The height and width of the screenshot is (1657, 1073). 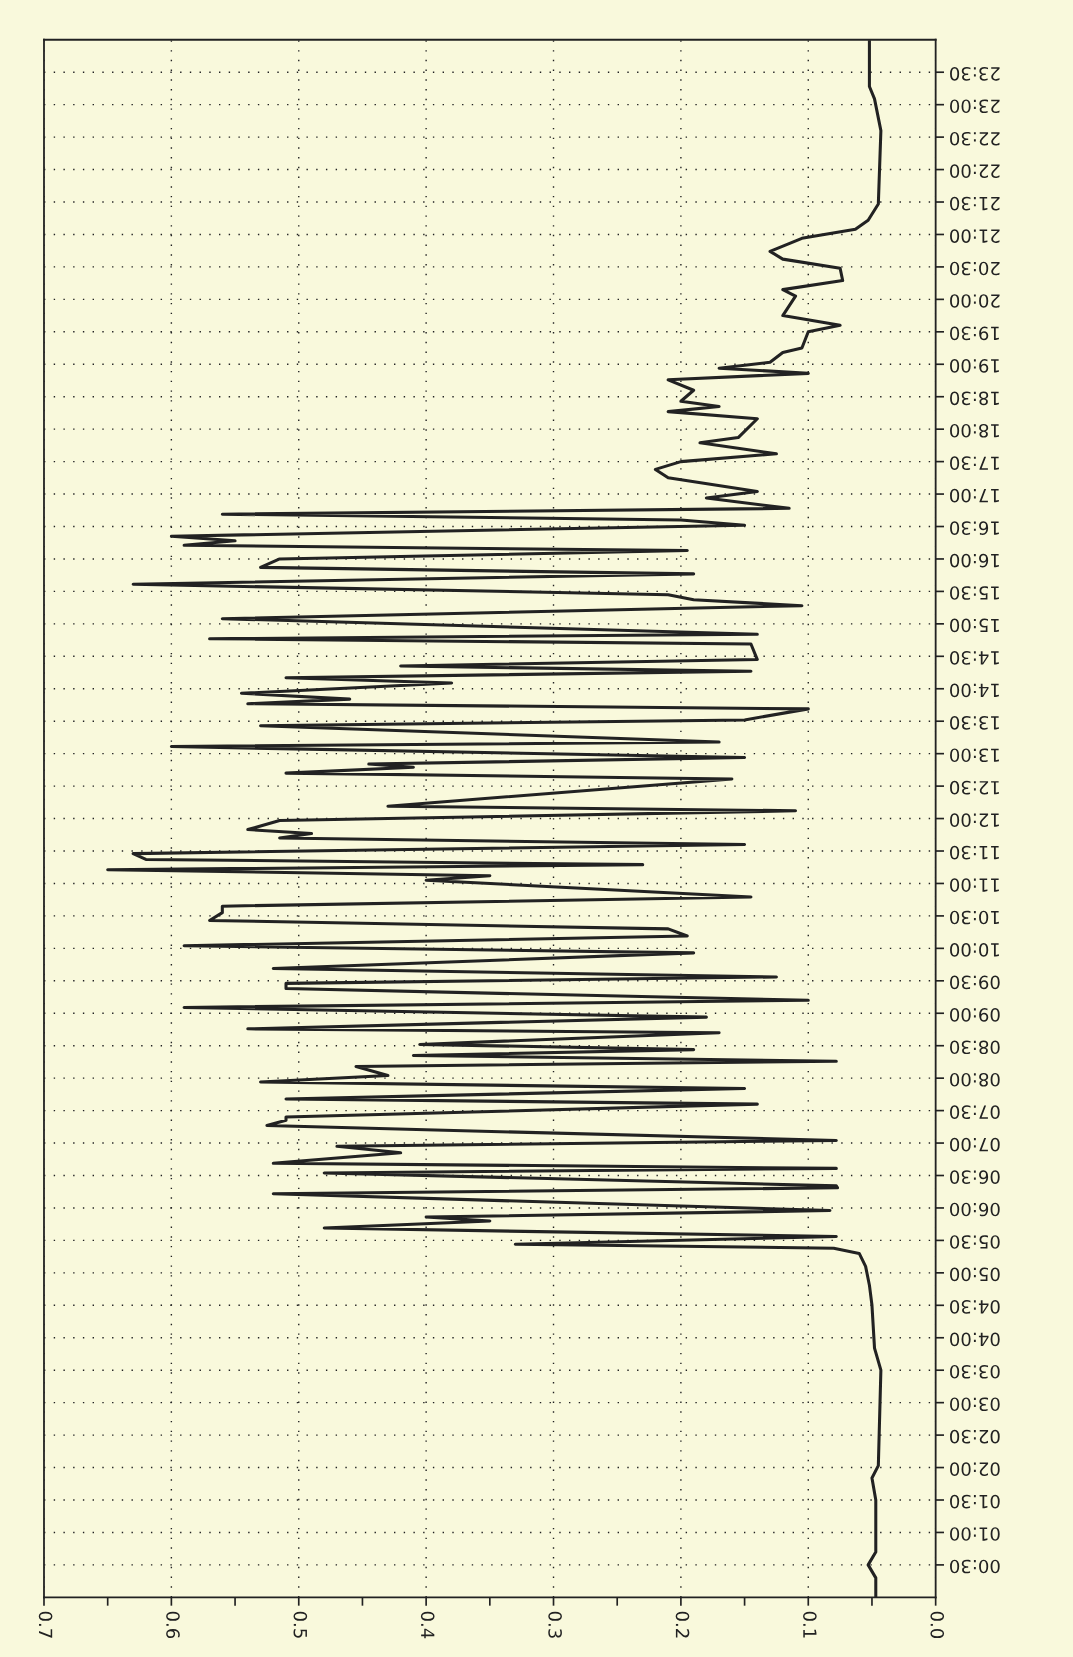 I want to click on y-tick-label: 21:00, so click(x=975, y=236).